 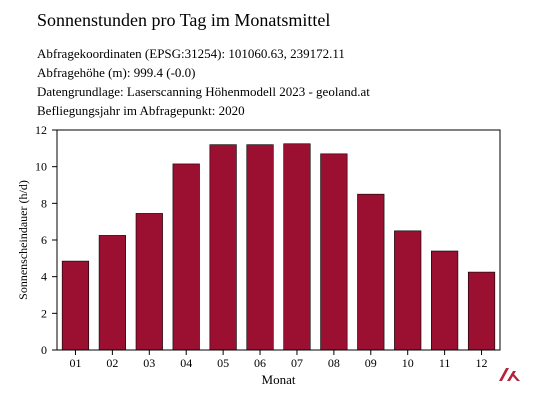 What do you see at coordinates (116, 72) in the screenshot?
I see `info-elevation: Abfragehöhe (m): 999.4 (-0.0)` at bounding box center [116, 72].